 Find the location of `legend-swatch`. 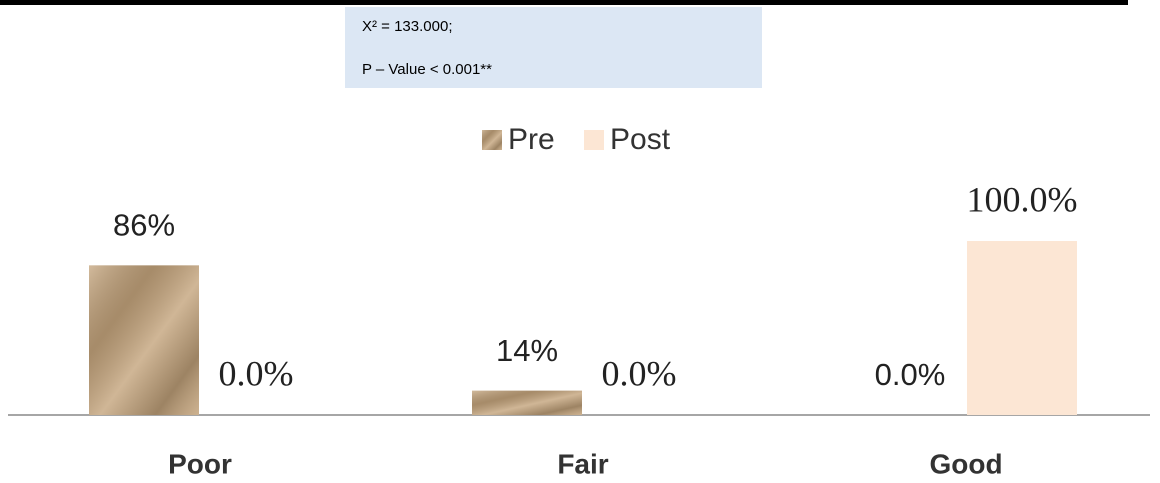

legend-swatch is located at coordinates (594, 140).